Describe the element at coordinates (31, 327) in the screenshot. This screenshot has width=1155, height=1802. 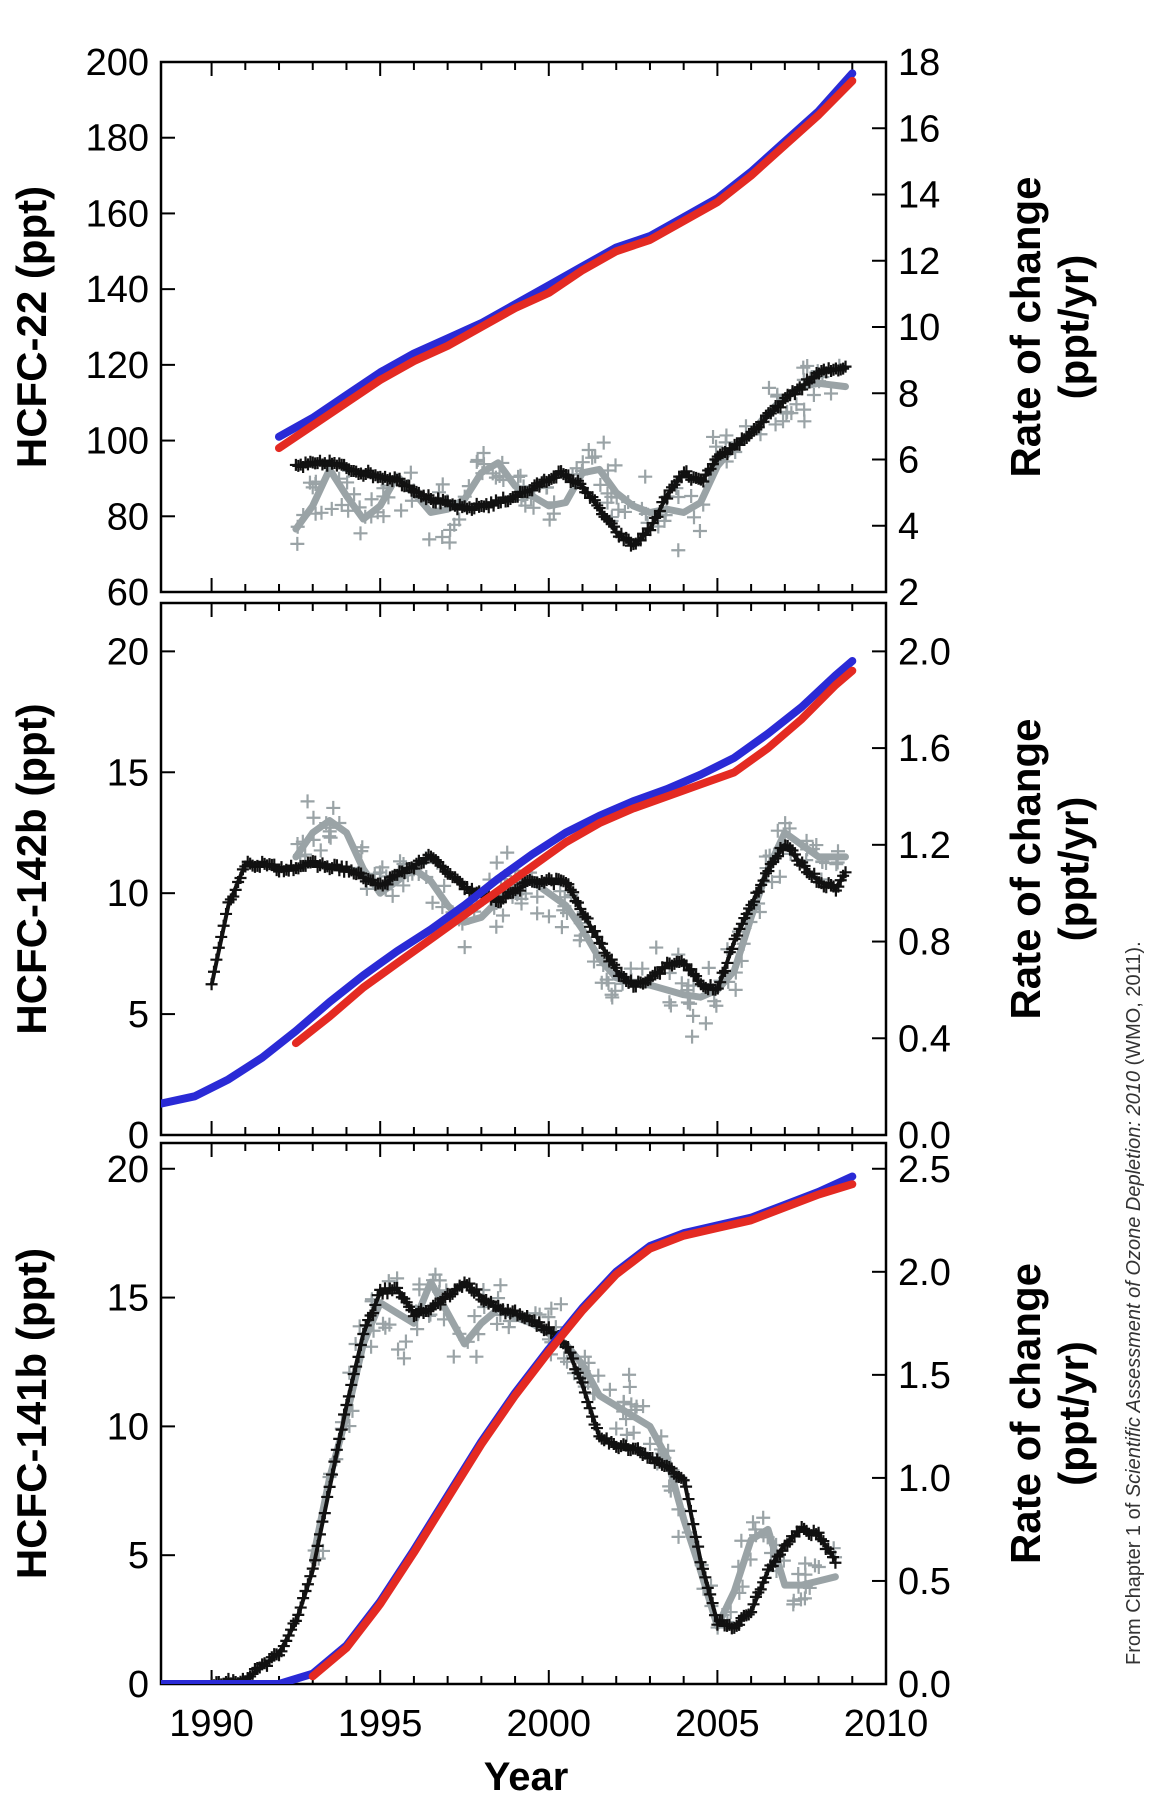
I see `y-axis-label: HCFC-22 (ppt)` at that location.